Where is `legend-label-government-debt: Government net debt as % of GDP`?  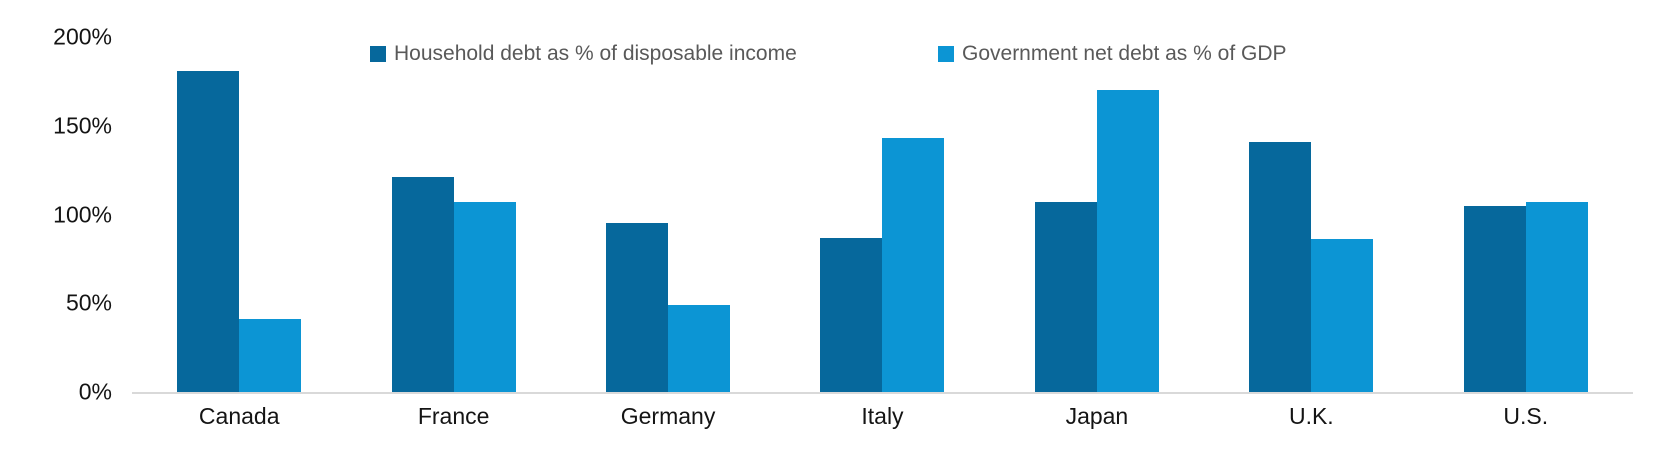 legend-label-government-debt: Government net debt as % of GDP is located at coordinates (1124, 53).